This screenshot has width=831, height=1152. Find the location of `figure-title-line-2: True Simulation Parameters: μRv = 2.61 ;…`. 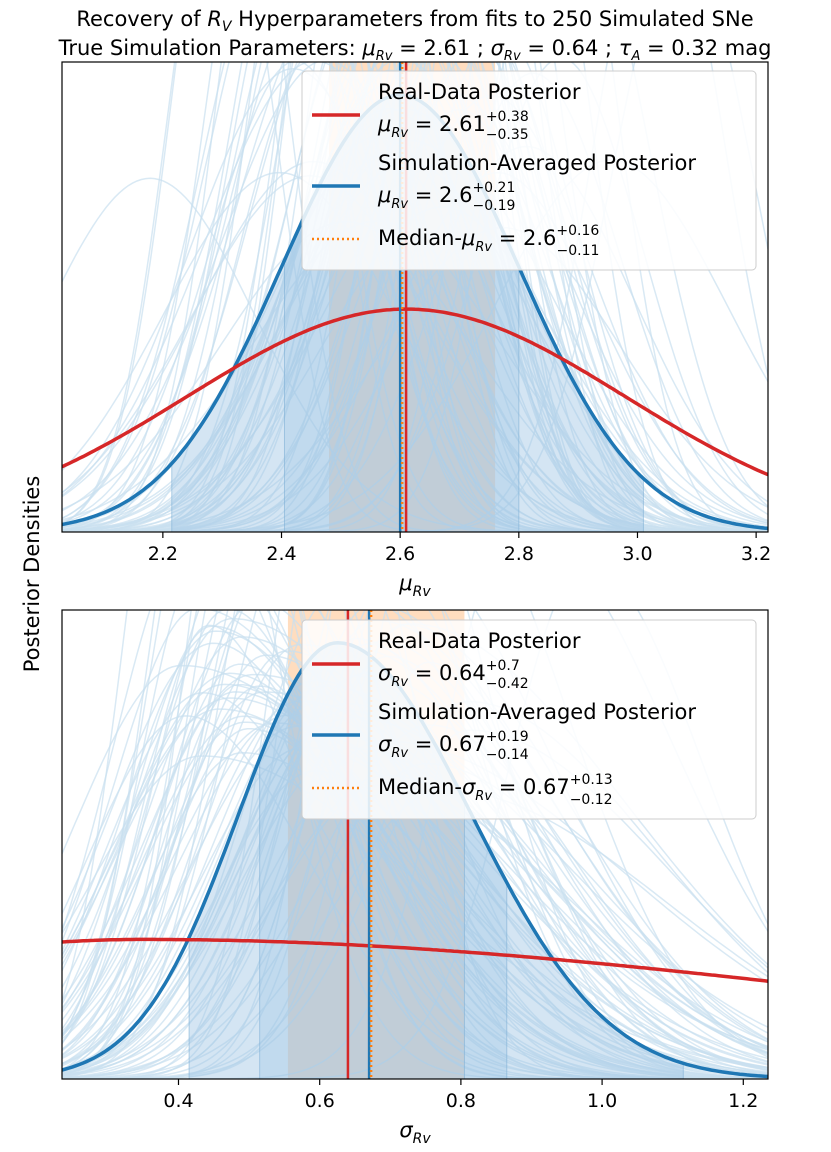

figure-title-line-2: True Simulation Parameters: μRv = 2.61 ;… is located at coordinates (415, 50).